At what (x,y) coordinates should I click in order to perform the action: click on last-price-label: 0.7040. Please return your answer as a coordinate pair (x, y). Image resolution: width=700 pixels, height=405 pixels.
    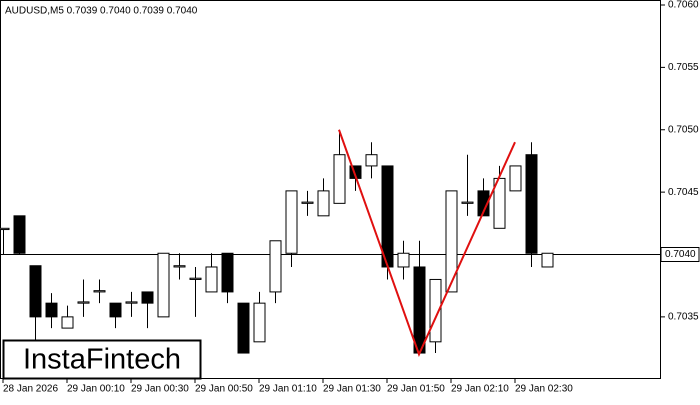
    Looking at the image, I should click on (680, 254).